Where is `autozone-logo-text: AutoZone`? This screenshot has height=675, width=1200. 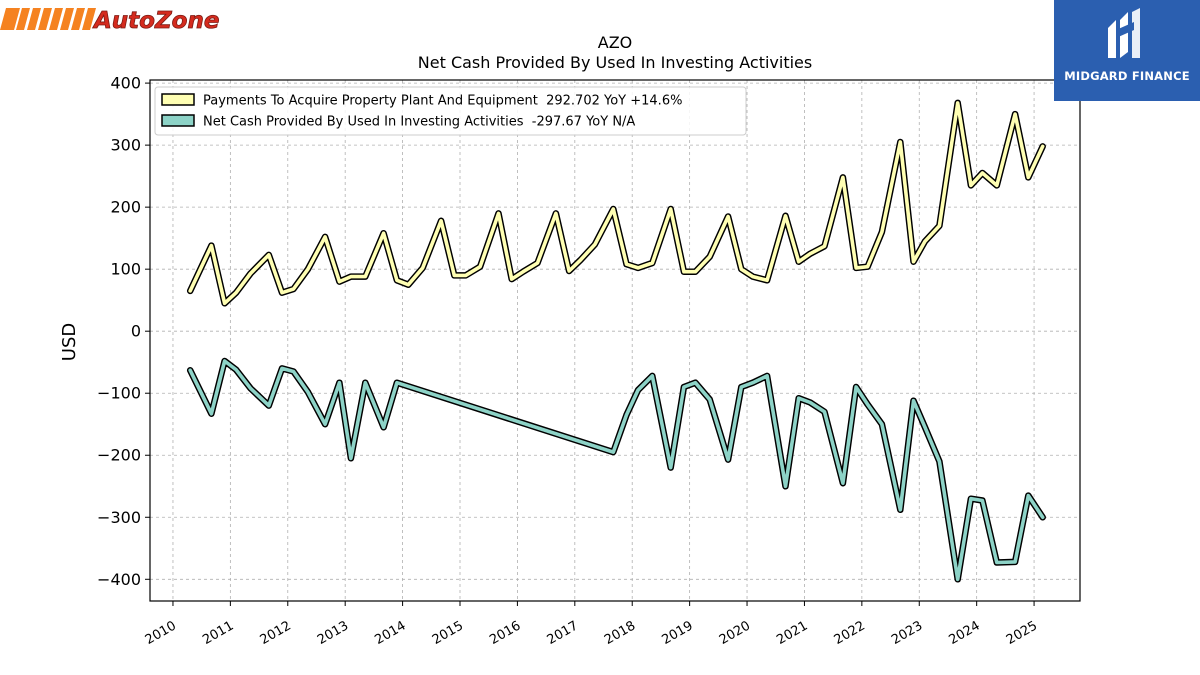
autozone-logo-text: AutoZone is located at coordinates (155, 21).